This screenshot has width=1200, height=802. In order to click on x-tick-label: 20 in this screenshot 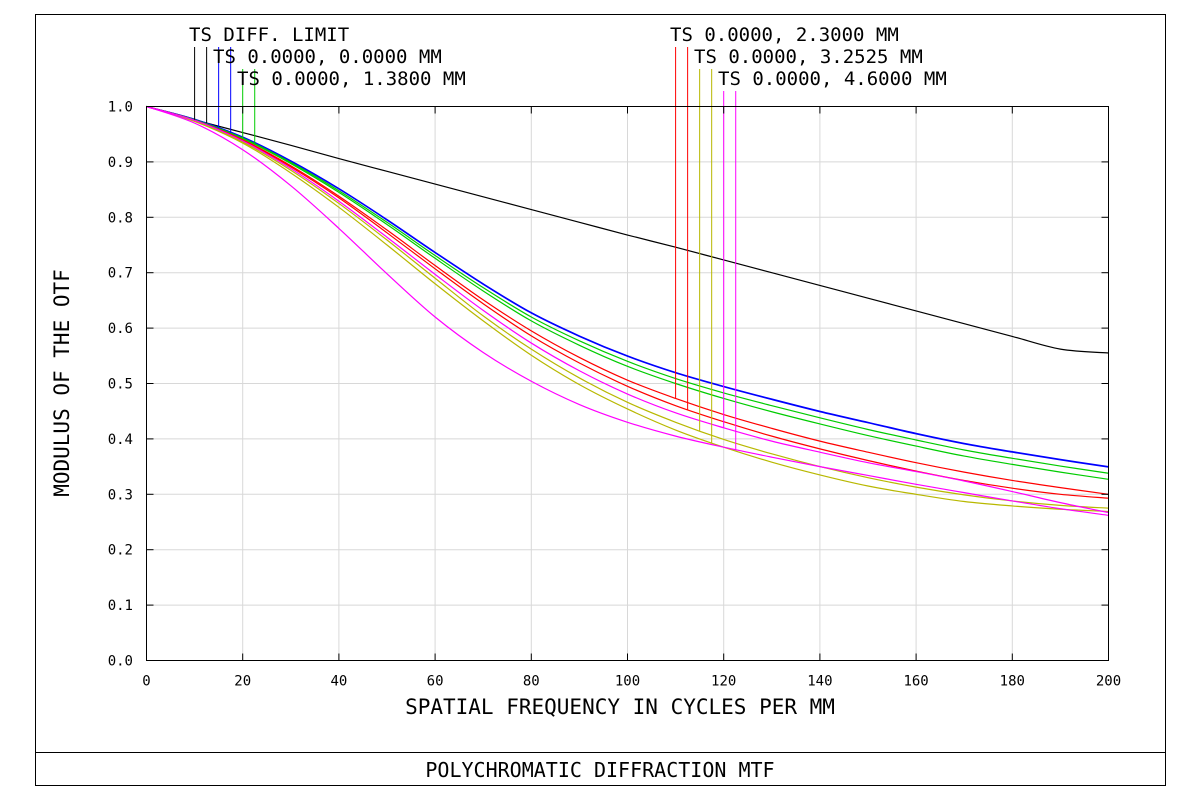, I will do `click(242, 682)`.